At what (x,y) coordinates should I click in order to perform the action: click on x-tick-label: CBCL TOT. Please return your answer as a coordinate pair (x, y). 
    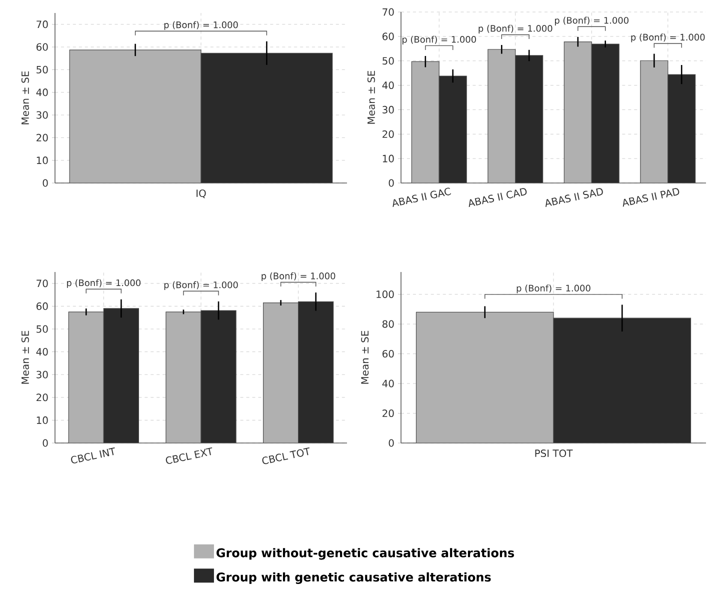
    Looking at the image, I should click on (286, 455).